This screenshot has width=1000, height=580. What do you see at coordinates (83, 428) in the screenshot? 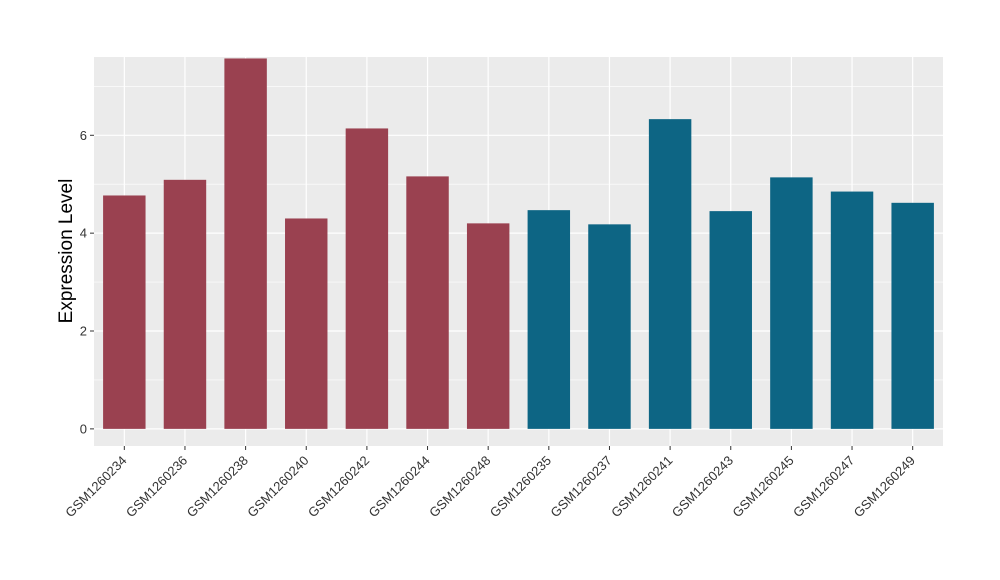
I see `y-tick-label: 0` at bounding box center [83, 428].